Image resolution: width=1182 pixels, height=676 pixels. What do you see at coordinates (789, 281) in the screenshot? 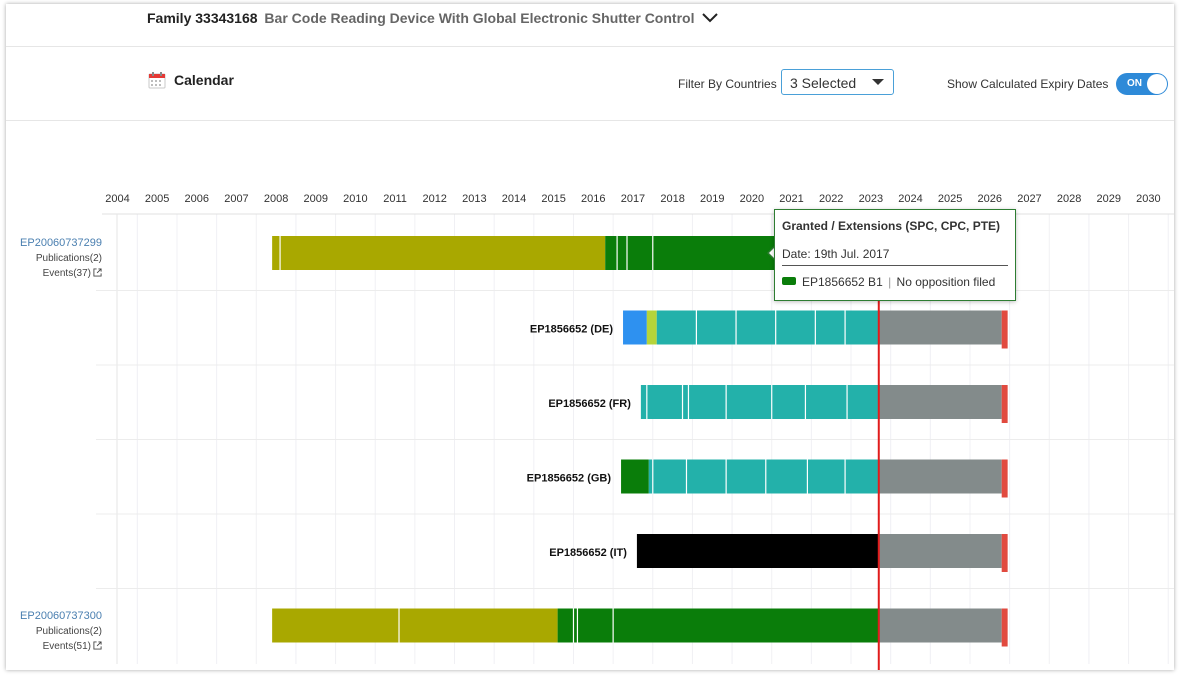
I see `grant-swatch` at bounding box center [789, 281].